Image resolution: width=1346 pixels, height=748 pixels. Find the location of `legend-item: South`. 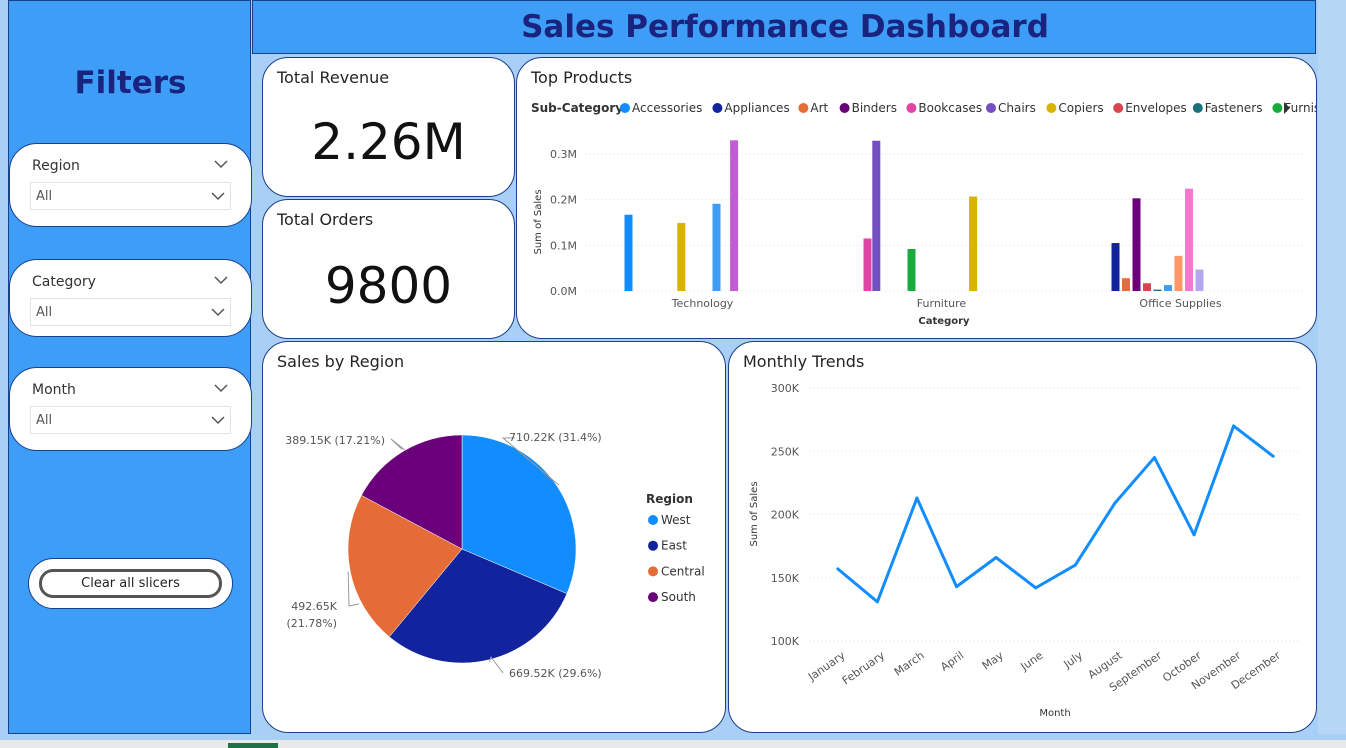

legend-item: South is located at coordinates (672, 597).